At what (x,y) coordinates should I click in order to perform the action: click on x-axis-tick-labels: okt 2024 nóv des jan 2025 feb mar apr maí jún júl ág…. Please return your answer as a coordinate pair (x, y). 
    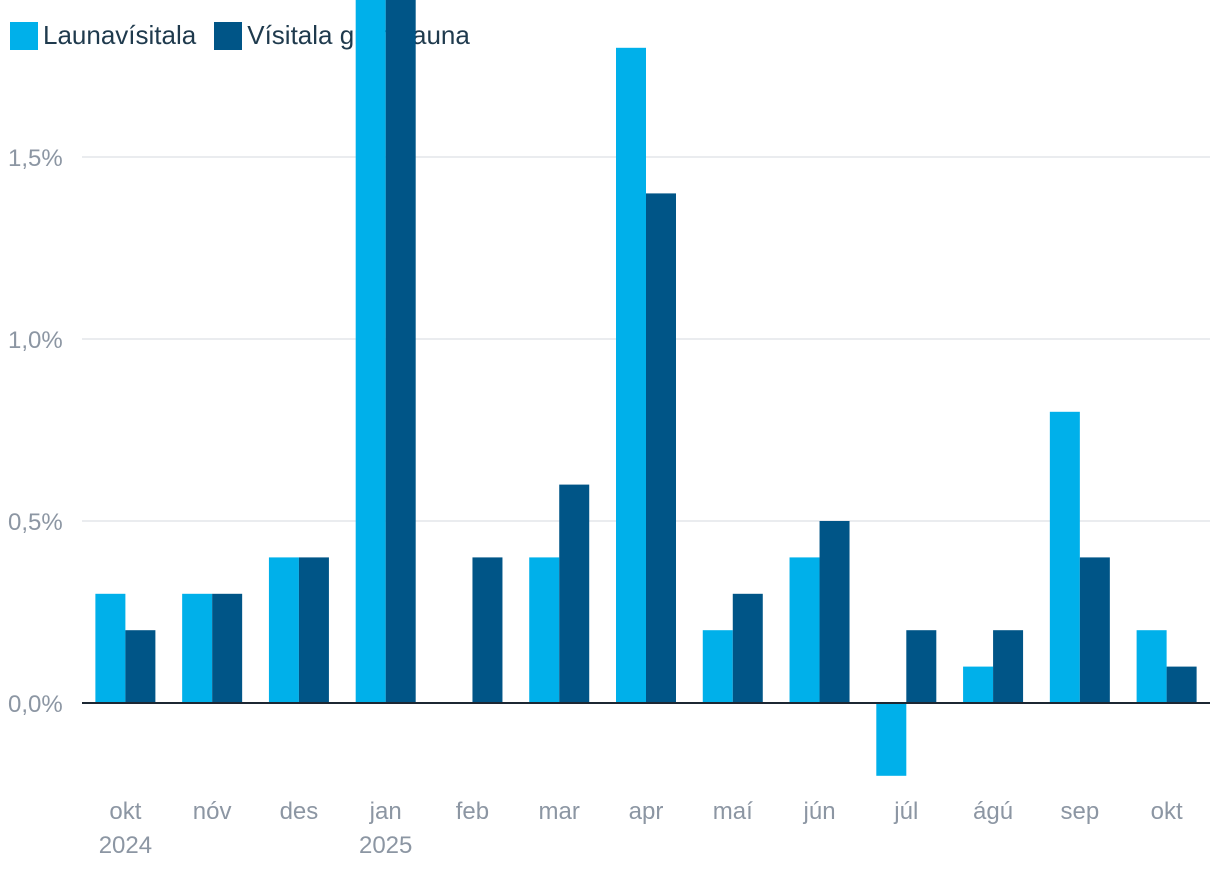
    Looking at the image, I should click on (641, 828).